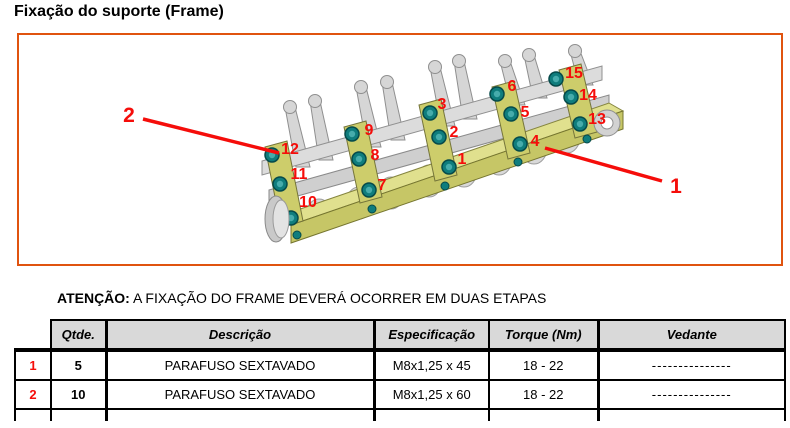 The image size is (790, 428). I want to click on table-cutoff-stub, so click(400, 415).